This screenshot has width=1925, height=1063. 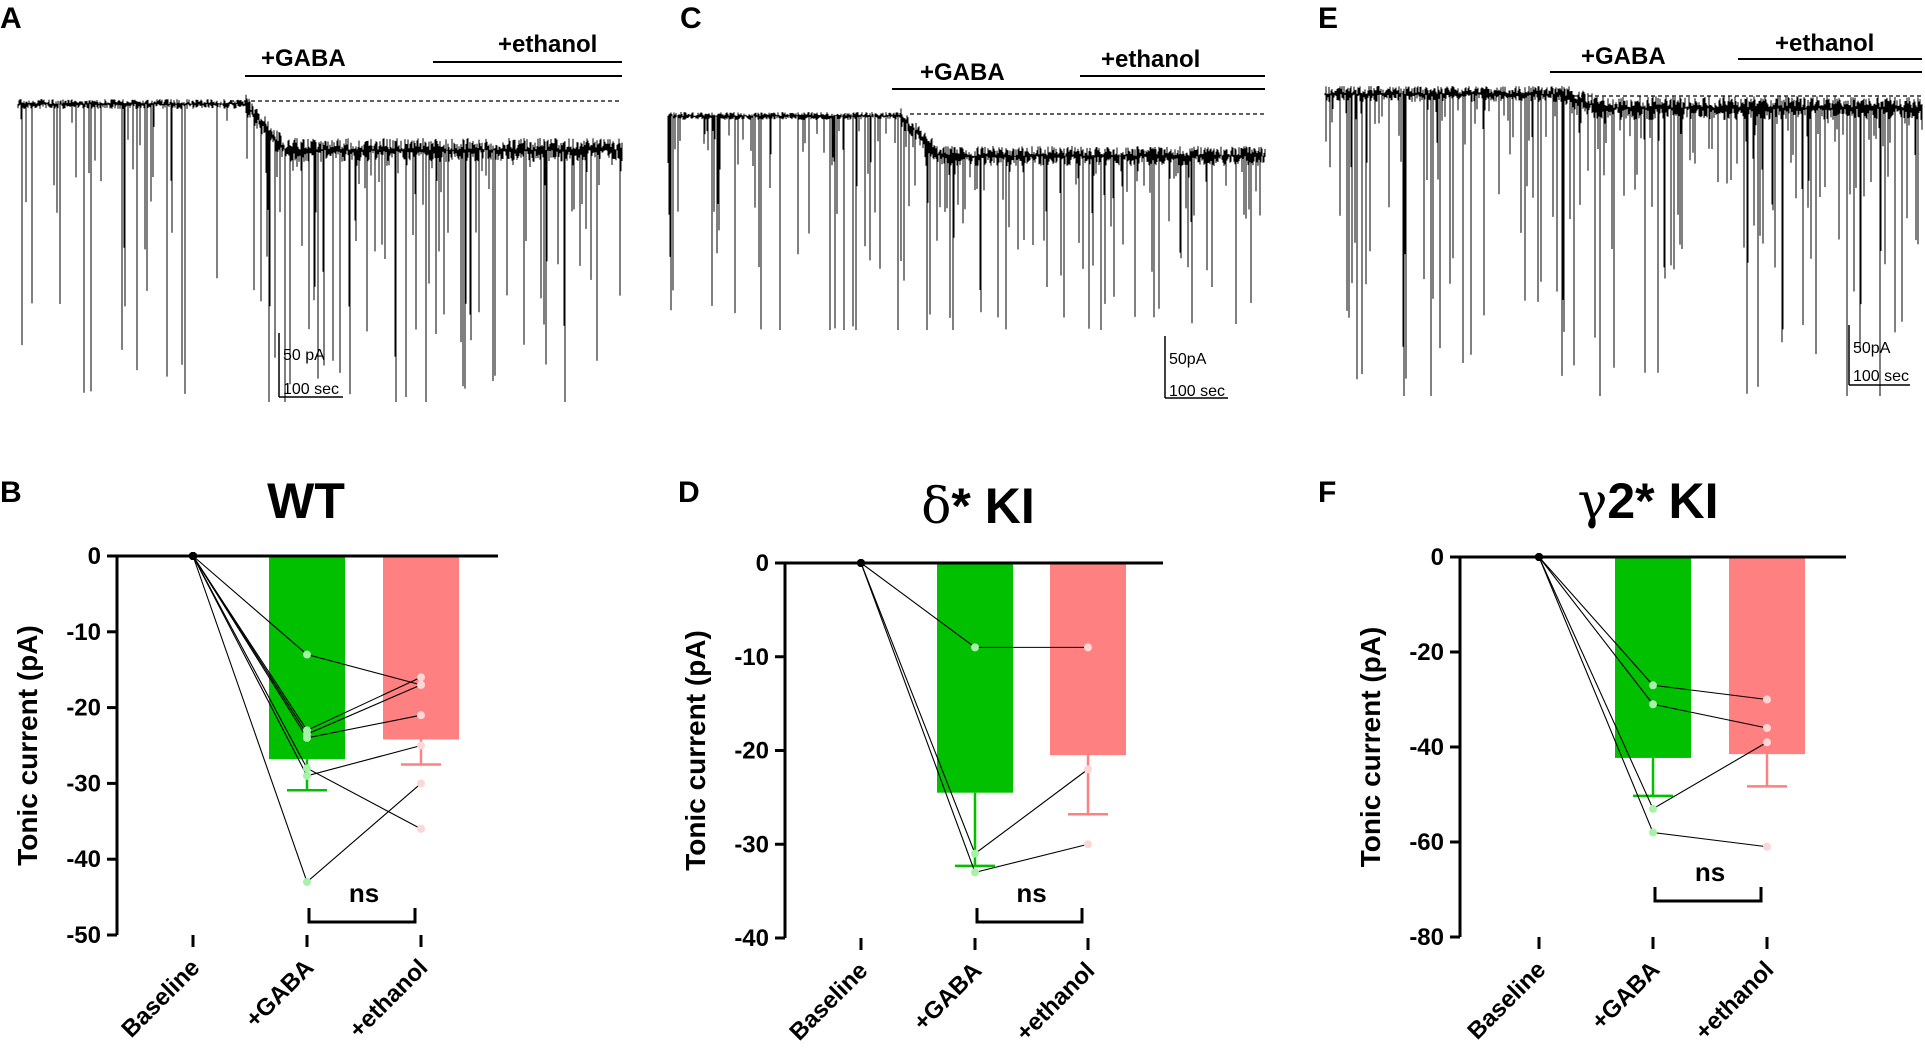 What do you see at coordinates (1872, 348) in the screenshot?
I see `scale-current-e: 50pA` at bounding box center [1872, 348].